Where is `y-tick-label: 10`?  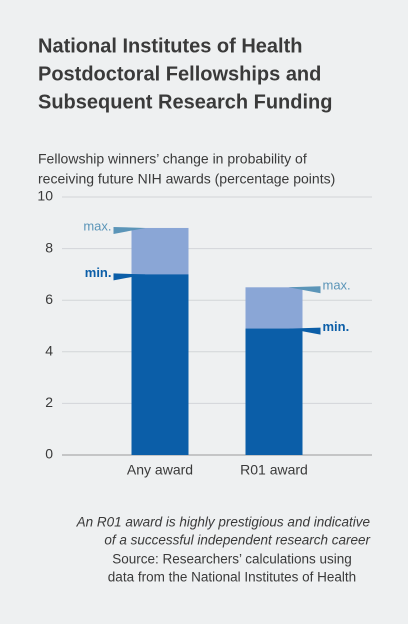
y-tick-label: 10 is located at coordinates (45, 196).